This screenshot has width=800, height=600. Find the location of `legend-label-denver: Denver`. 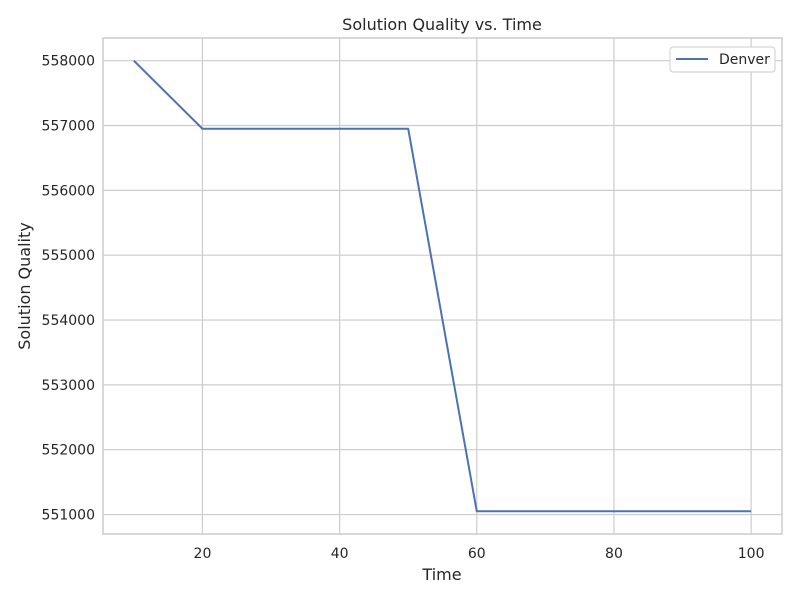

legend-label-denver: Denver is located at coordinates (744, 60).